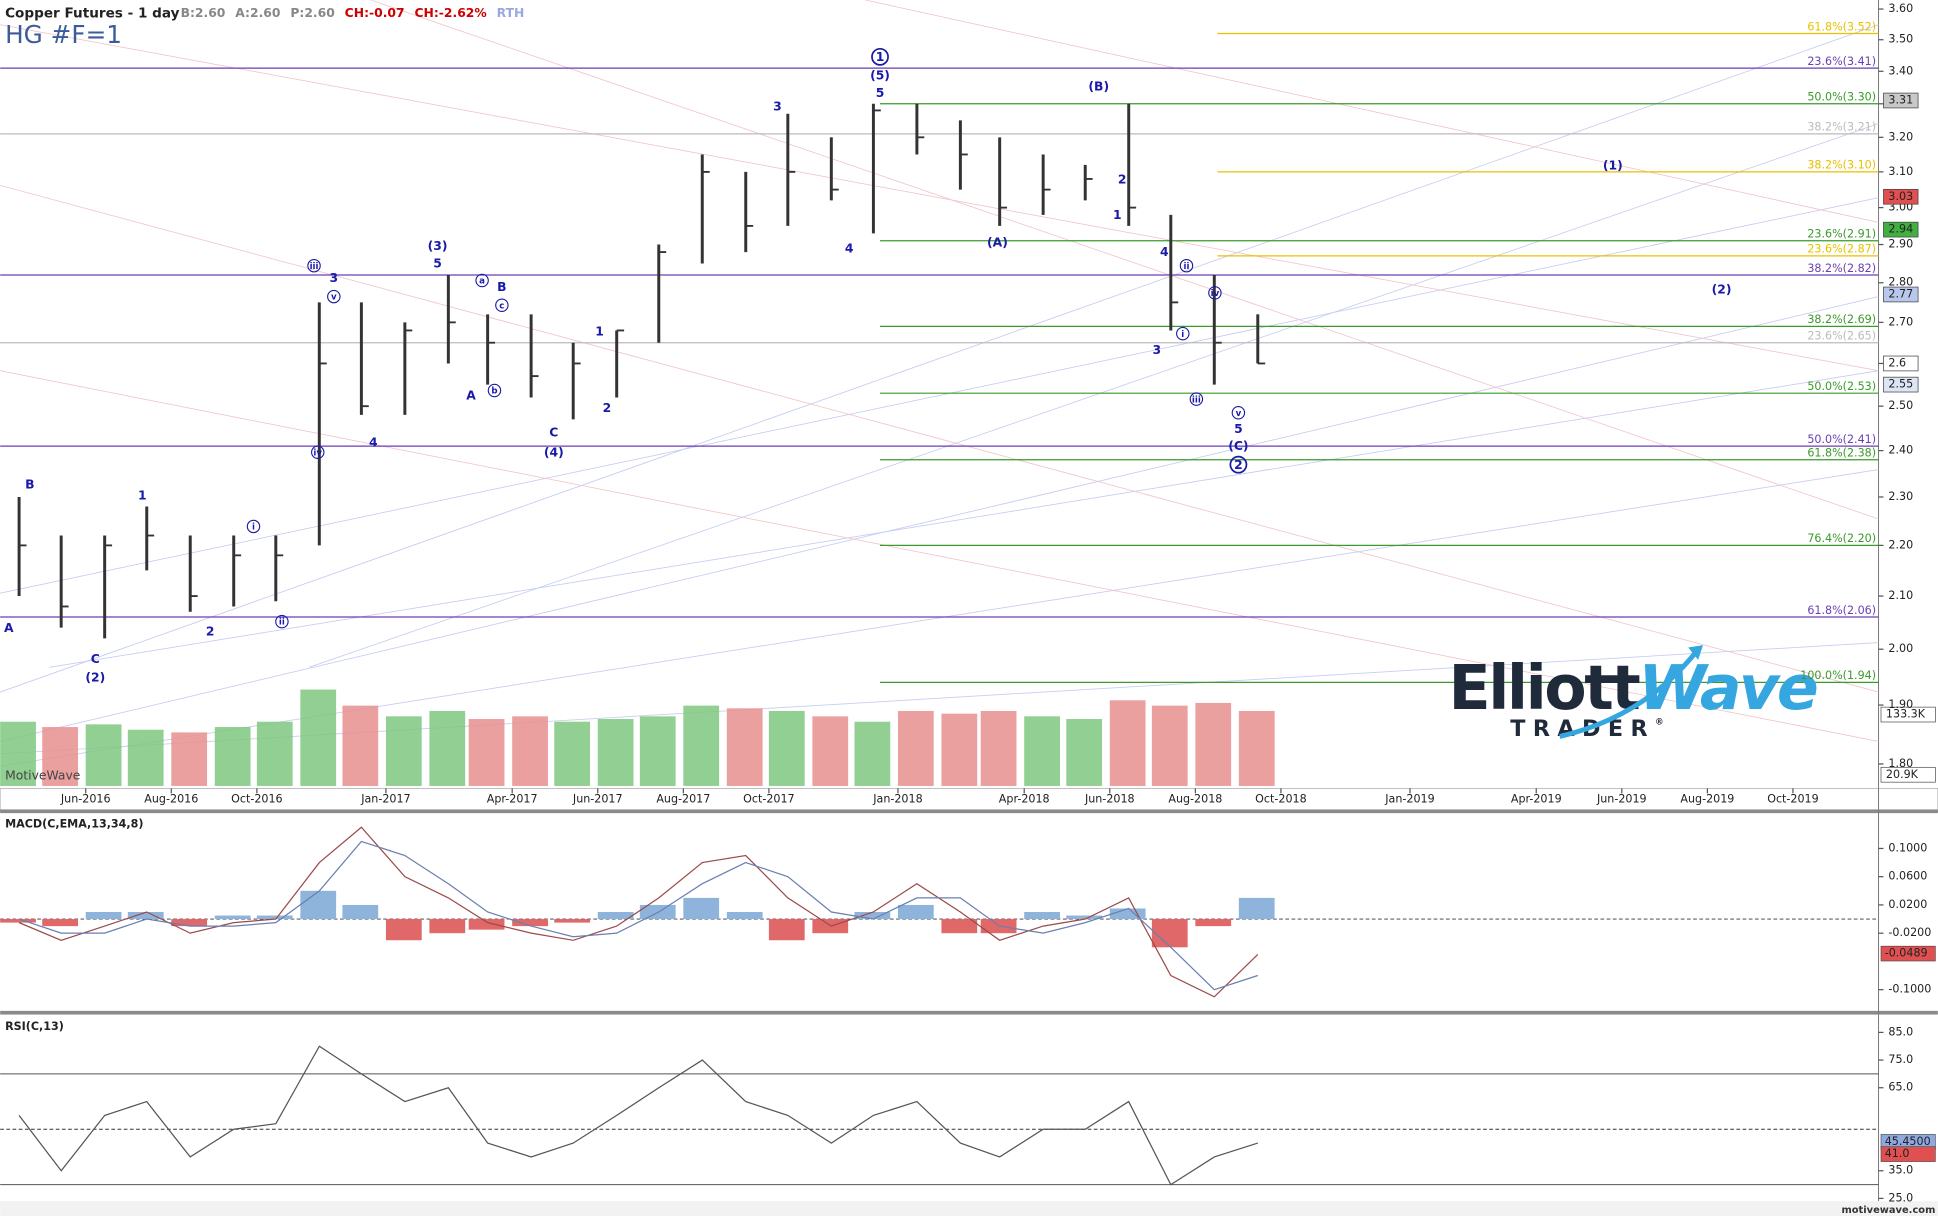 Image resolution: width=1938 pixels, height=1216 pixels. I want to click on price-tag-label: 3.31, so click(1900, 100).